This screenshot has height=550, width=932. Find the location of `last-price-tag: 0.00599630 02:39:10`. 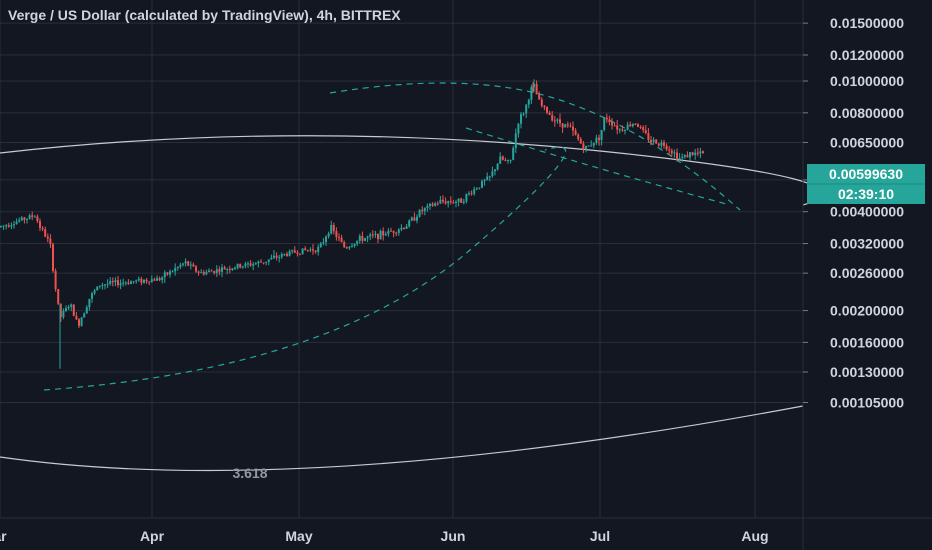

last-price-tag: 0.00599630 02:39:10 is located at coordinates (866, 184).